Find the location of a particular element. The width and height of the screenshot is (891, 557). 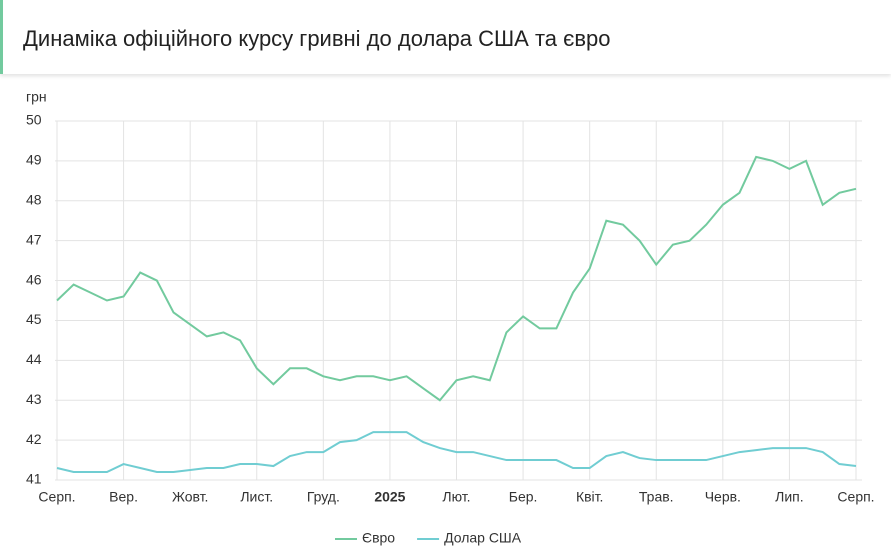

x-tick-label: Лист. is located at coordinates (256, 497).